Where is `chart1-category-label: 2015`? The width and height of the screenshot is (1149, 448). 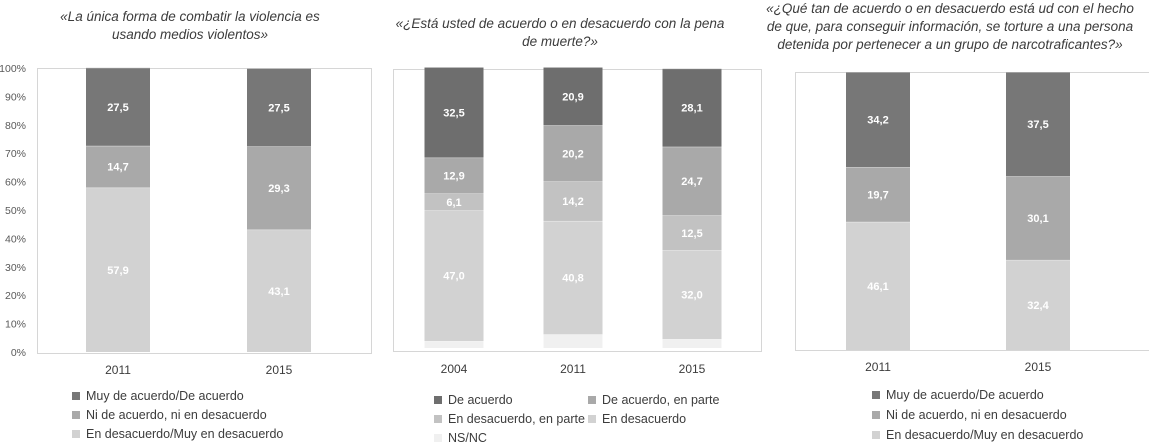
chart1-category-label: 2015 is located at coordinates (279, 370).